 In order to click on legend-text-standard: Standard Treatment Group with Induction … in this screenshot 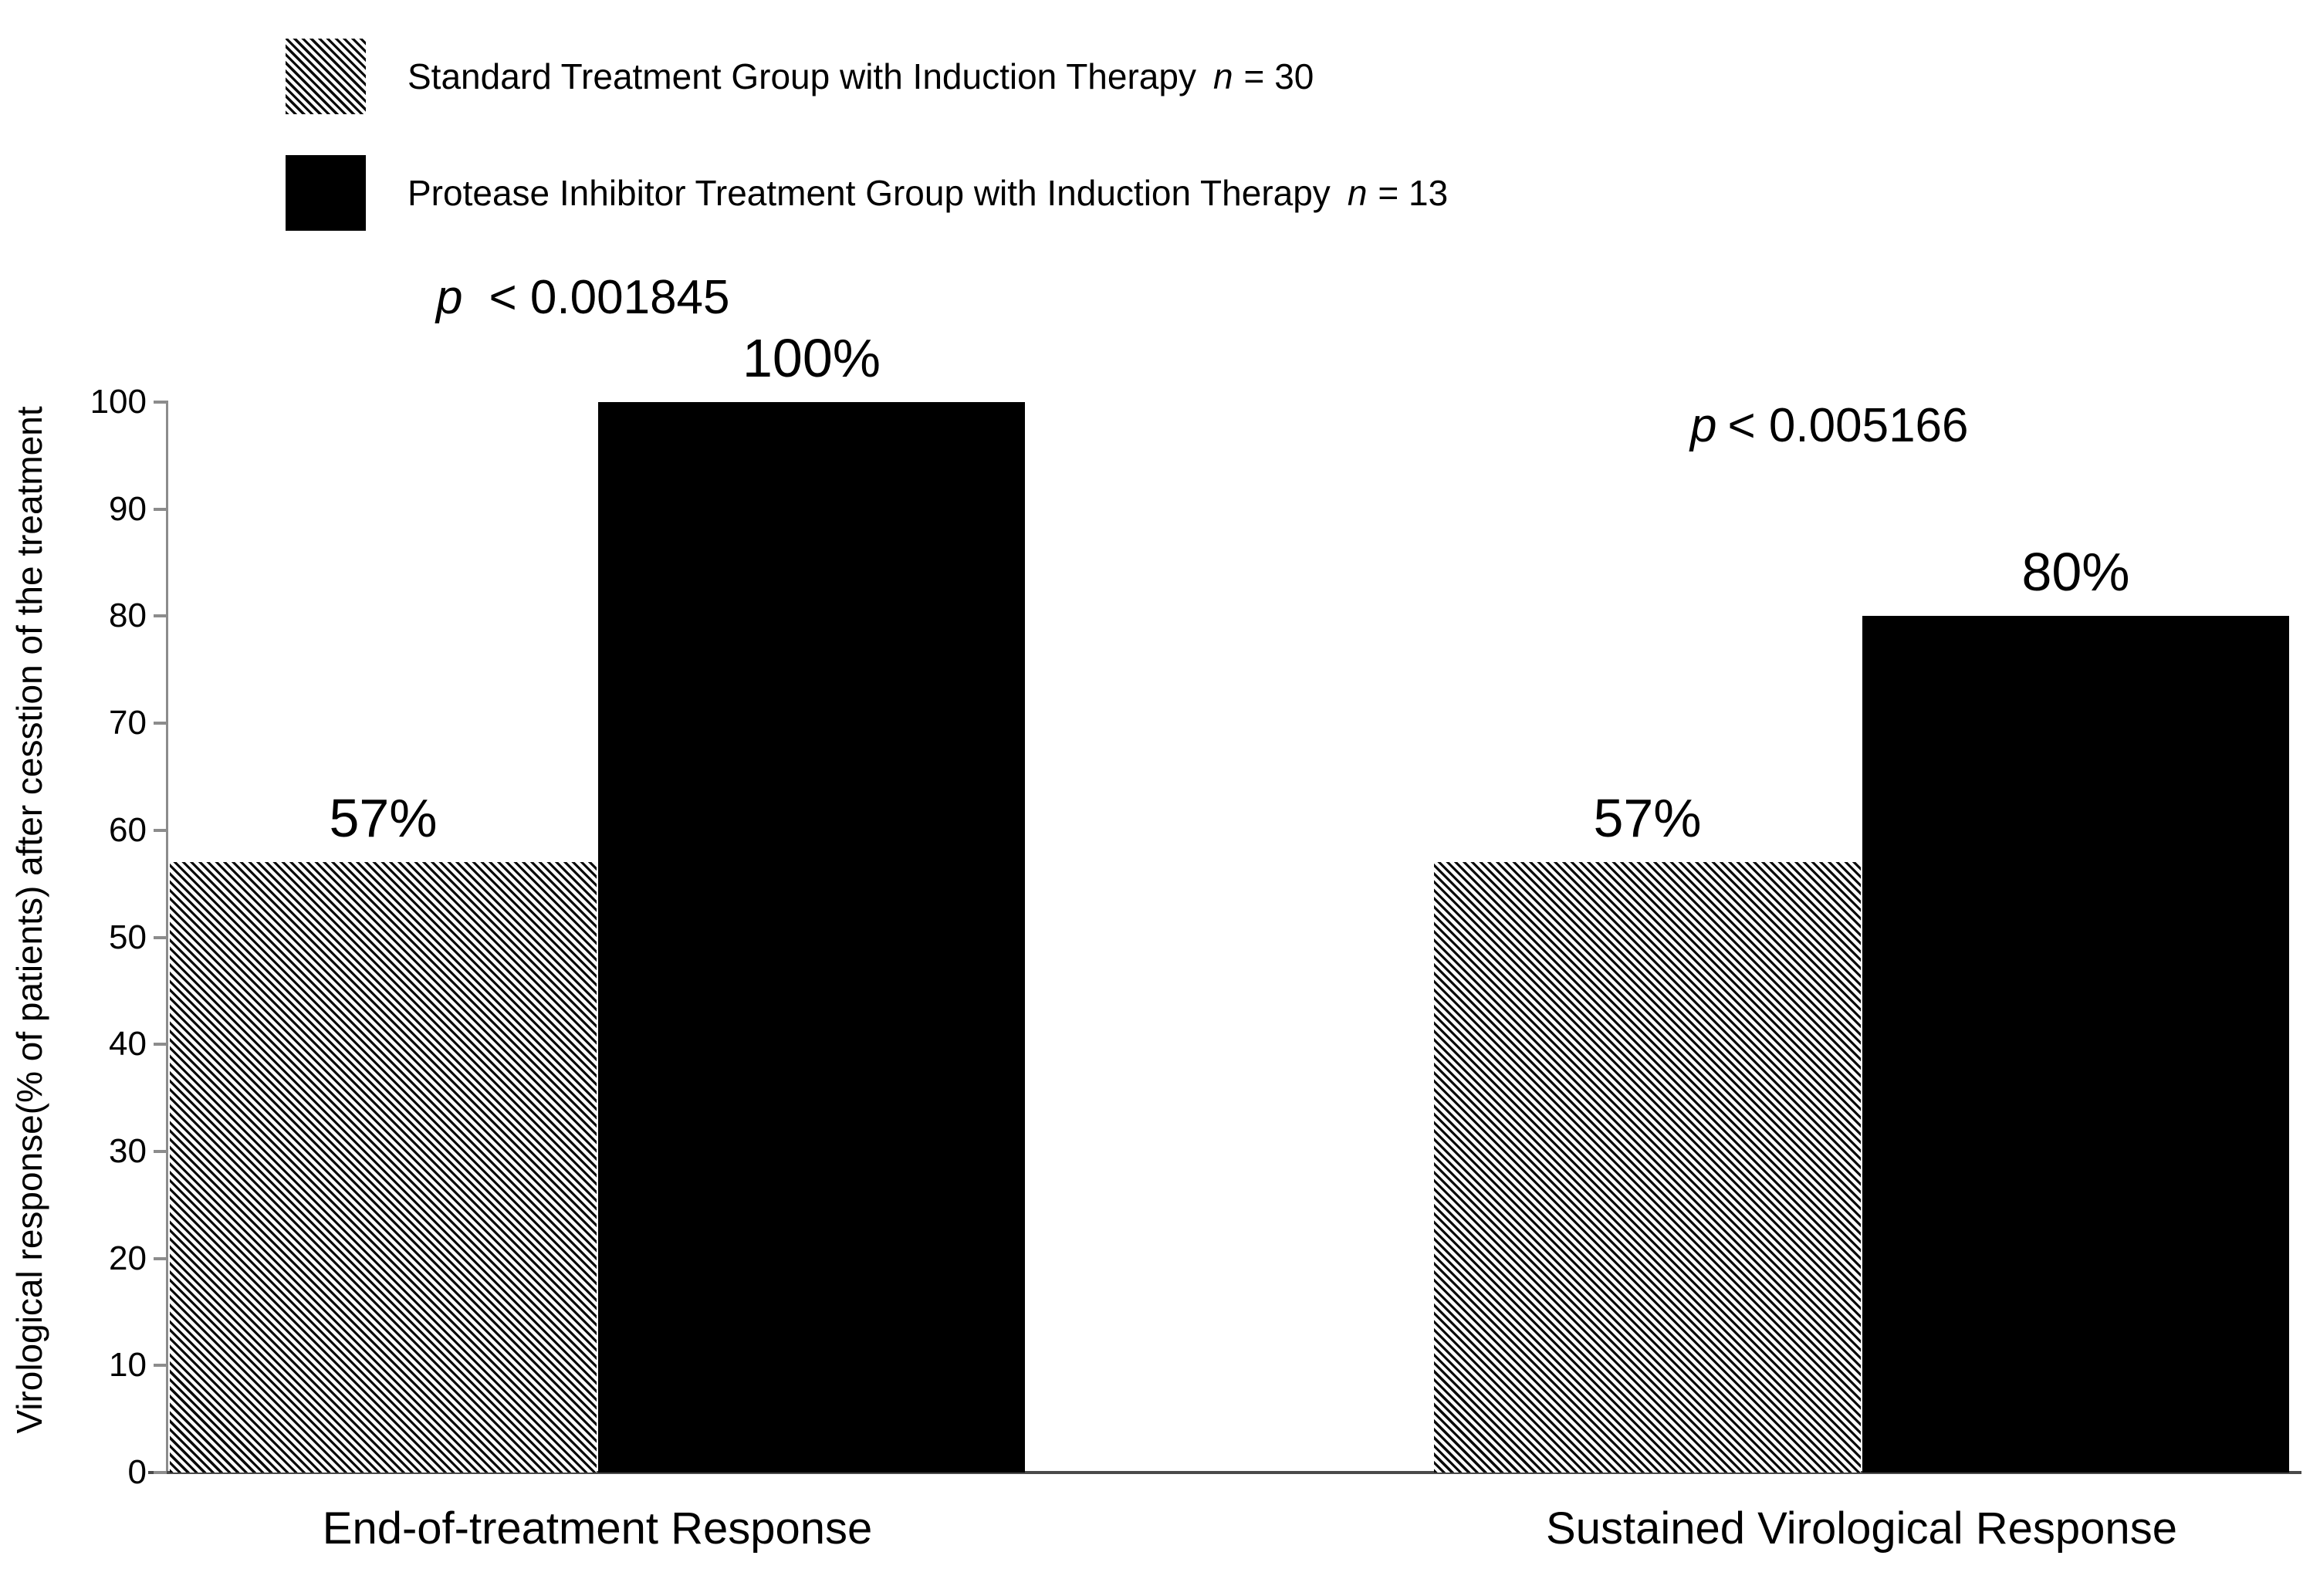, I will do `click(802, 76)`.